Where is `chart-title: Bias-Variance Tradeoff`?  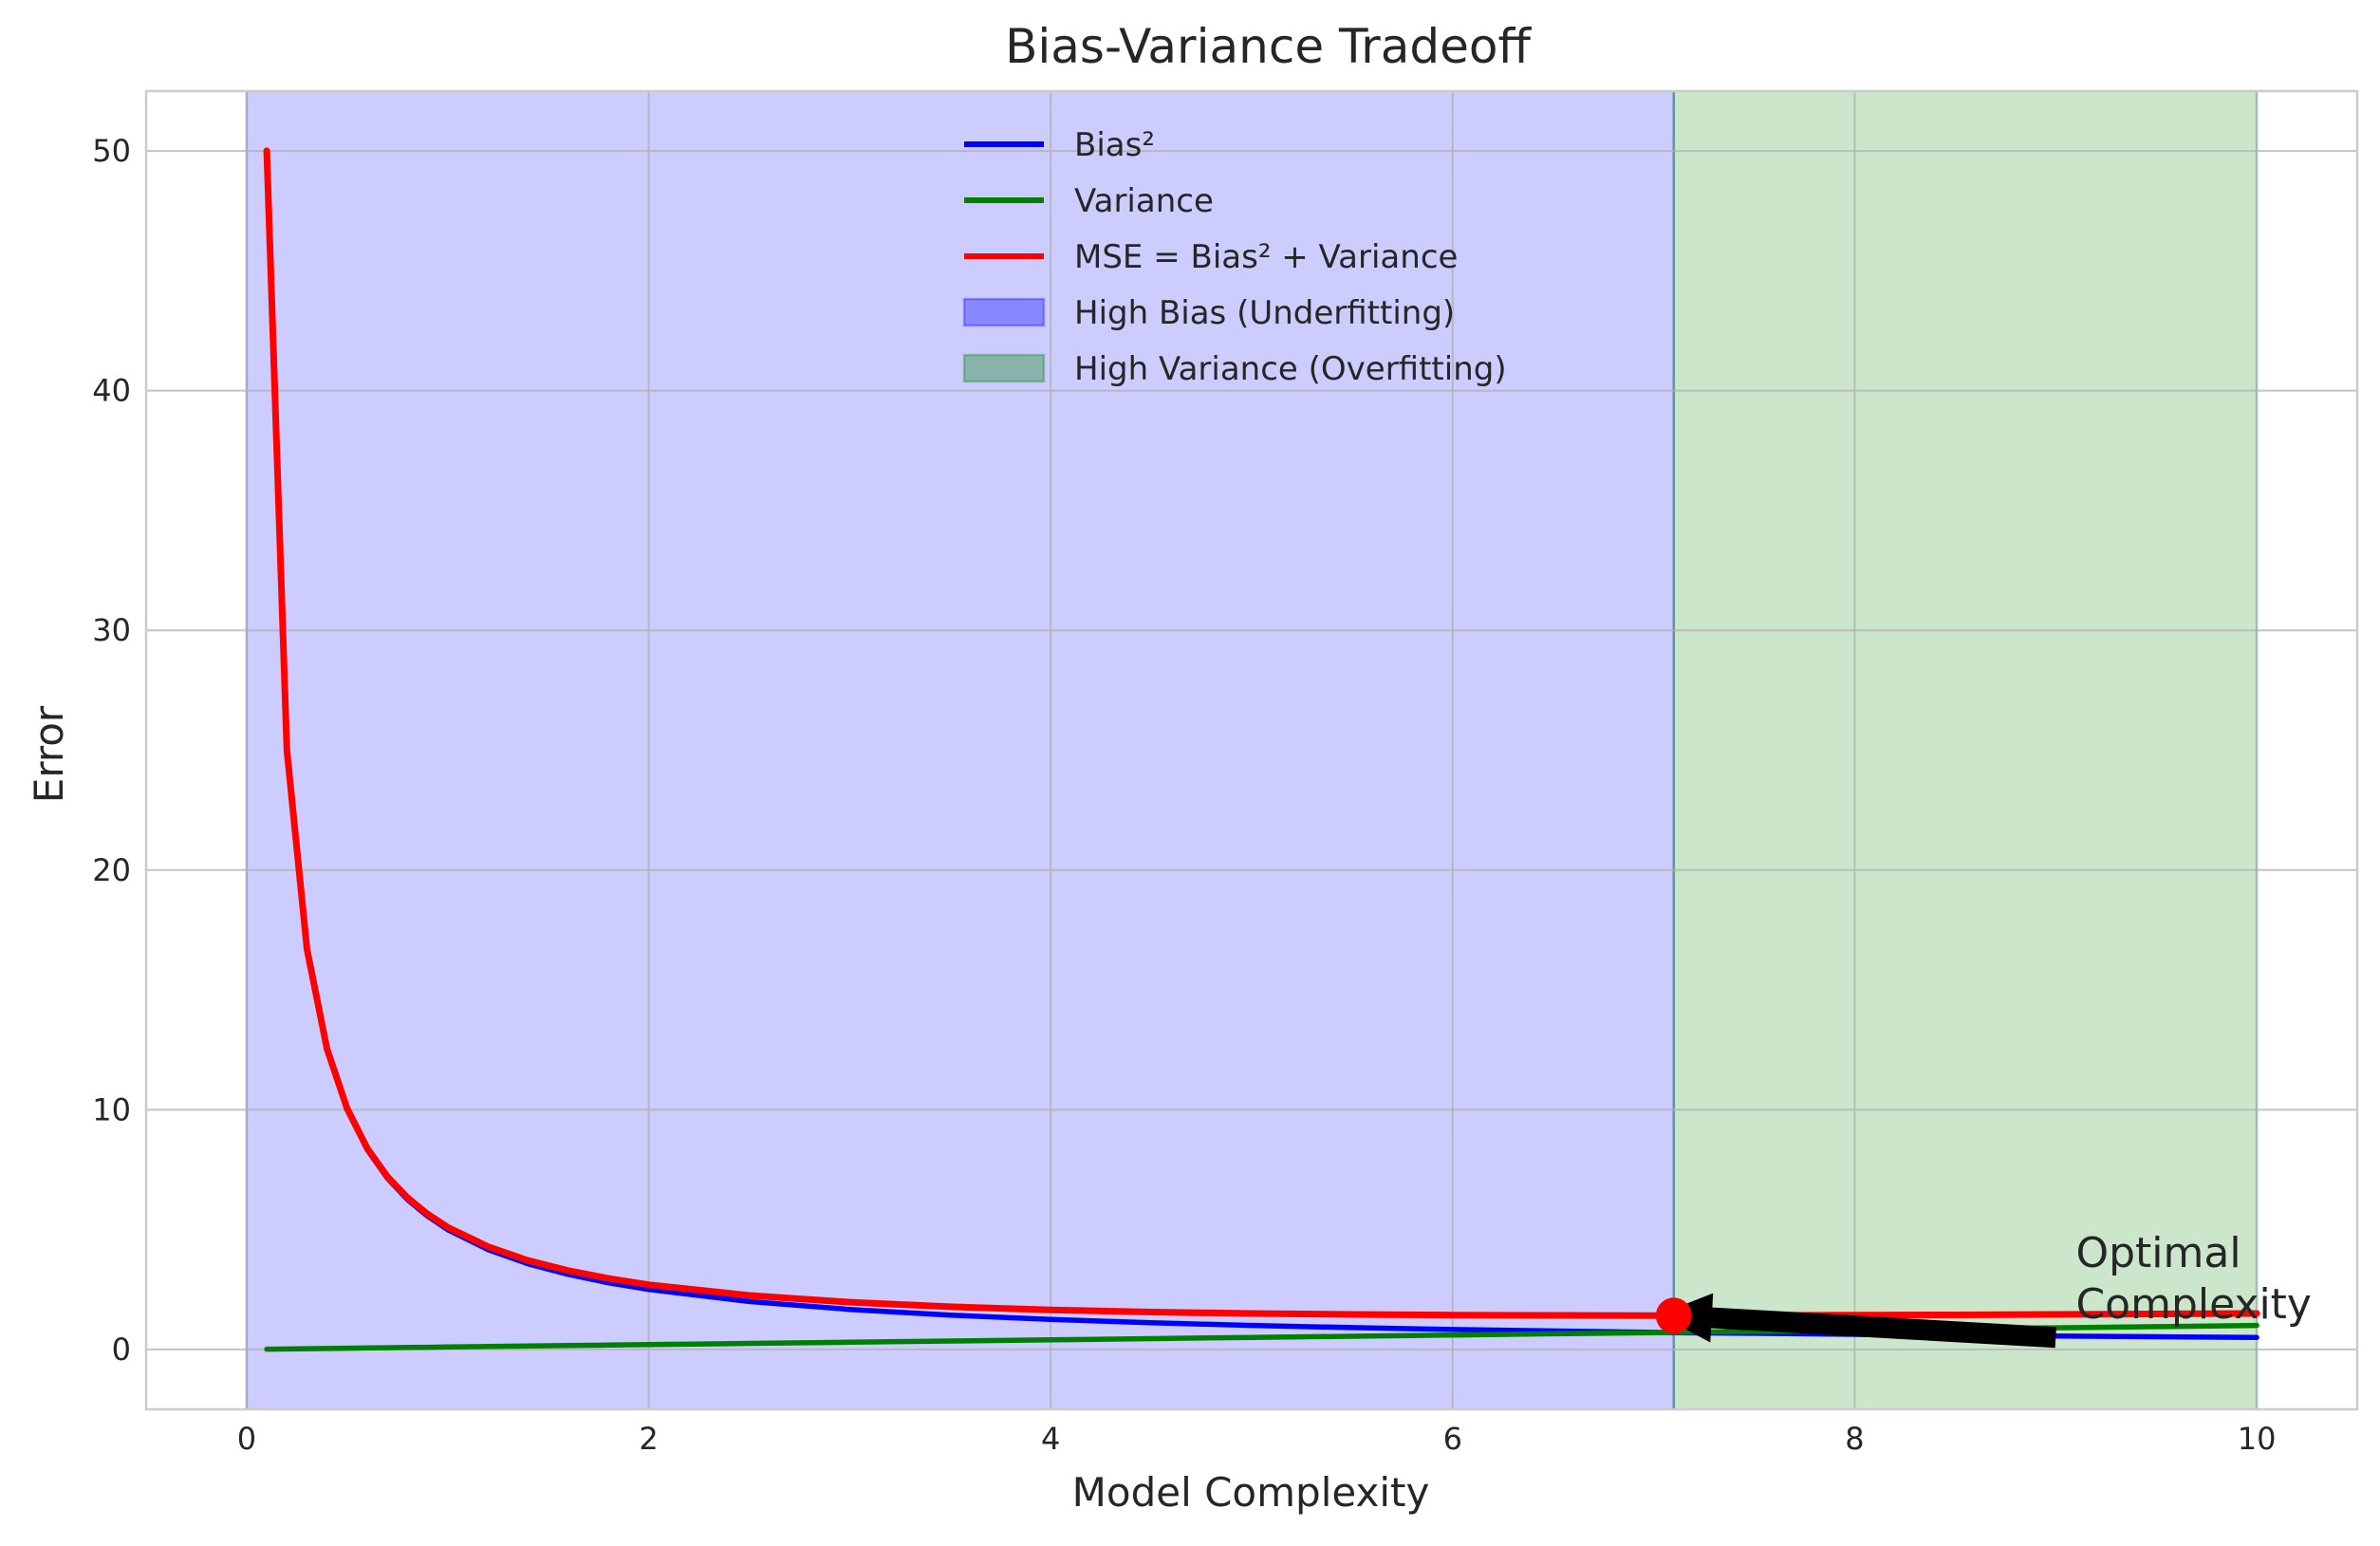 chart-title: Bias-Variance Tradeoff is located at coordinates (1268, 46).